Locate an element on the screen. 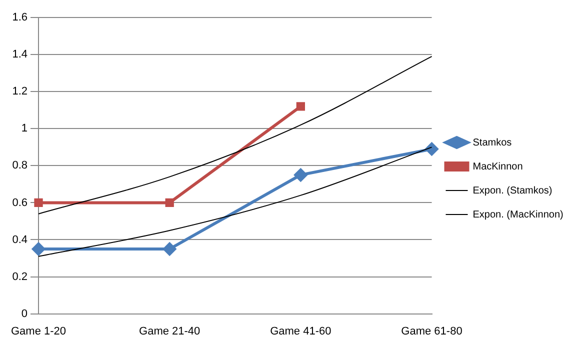 The image size is (575, 349). y-tick-label: 0.6 is located at coordinates (20, 202).